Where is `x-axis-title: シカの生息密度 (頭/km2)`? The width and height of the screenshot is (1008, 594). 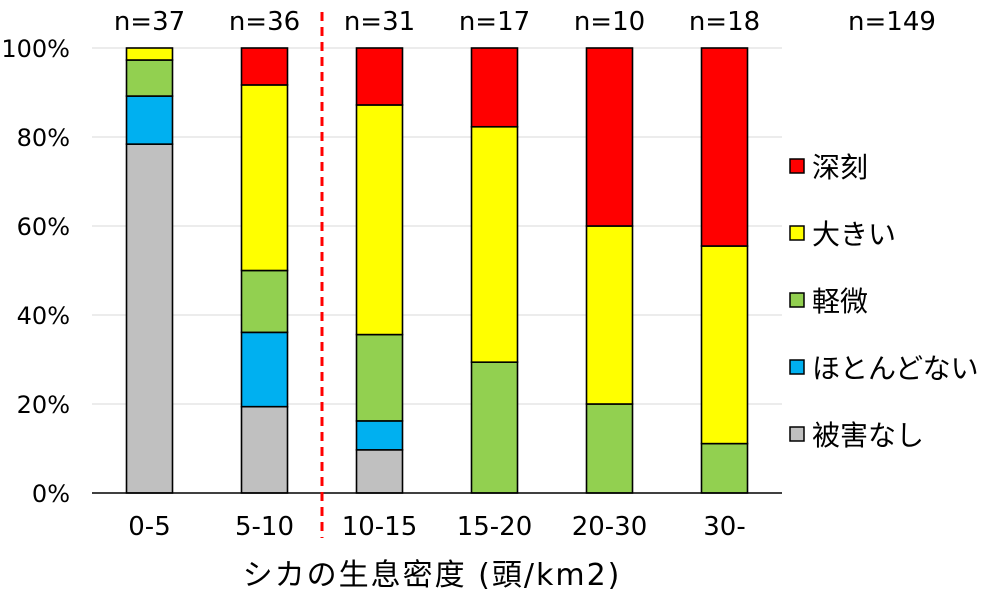
x-axis-title: シカの生息密度 (頭/km2) is located at coordinates (432, 575).